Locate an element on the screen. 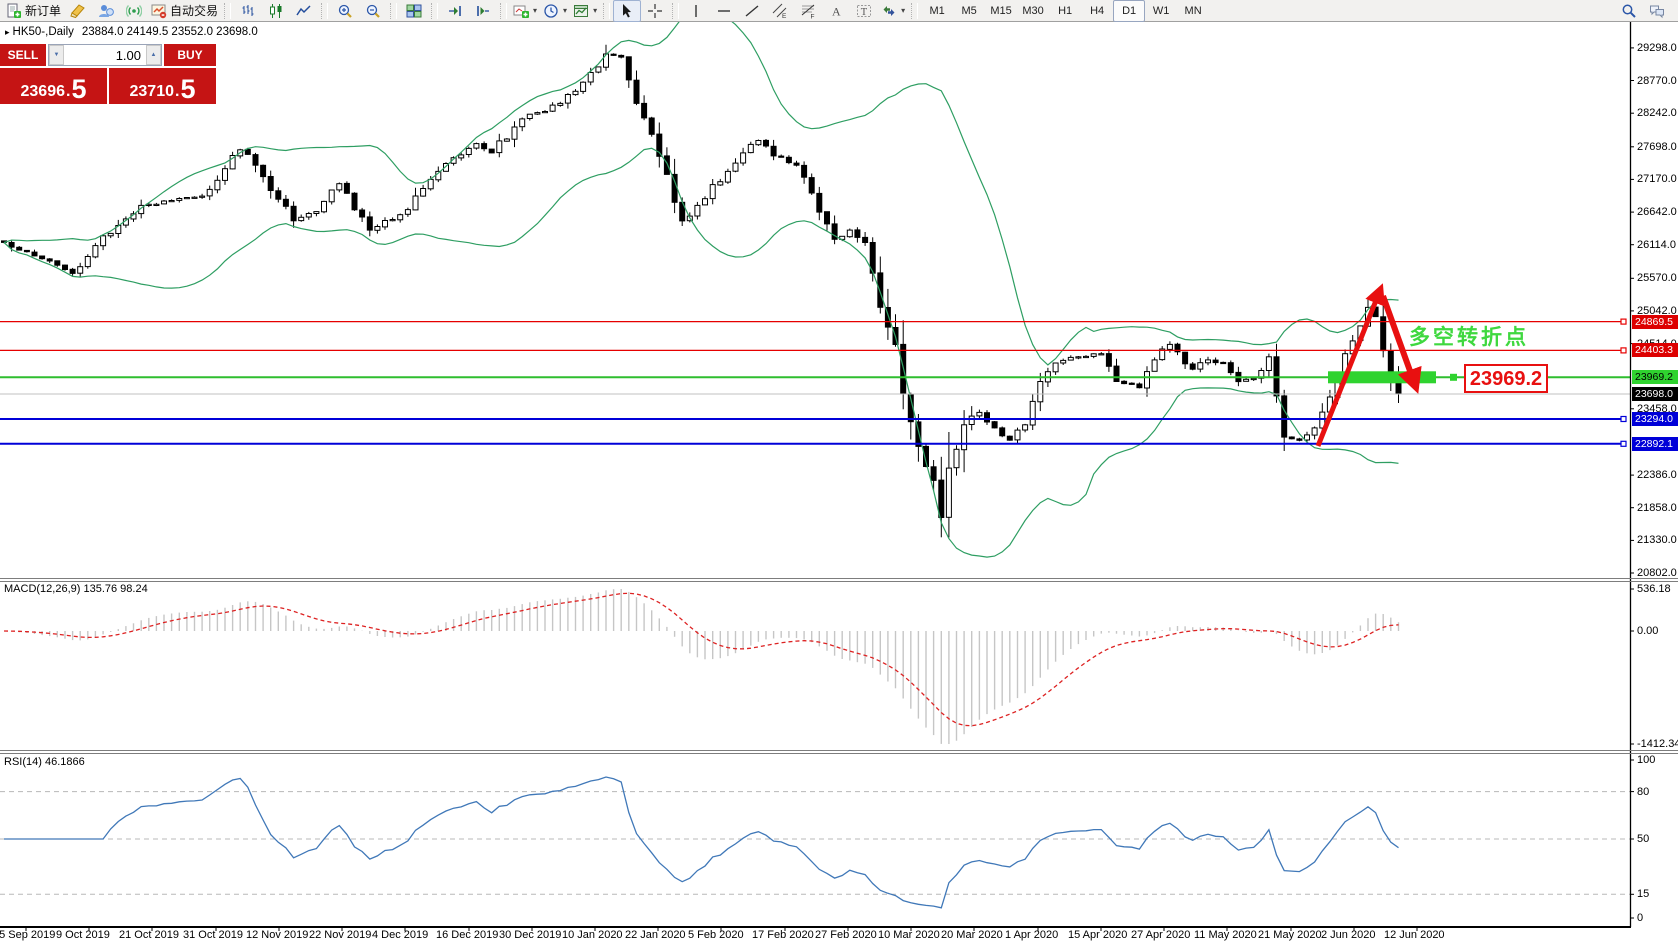 This screenshot has width=1678, height=944. new-order-button: 新订单 is located at coordinates (33, 11).